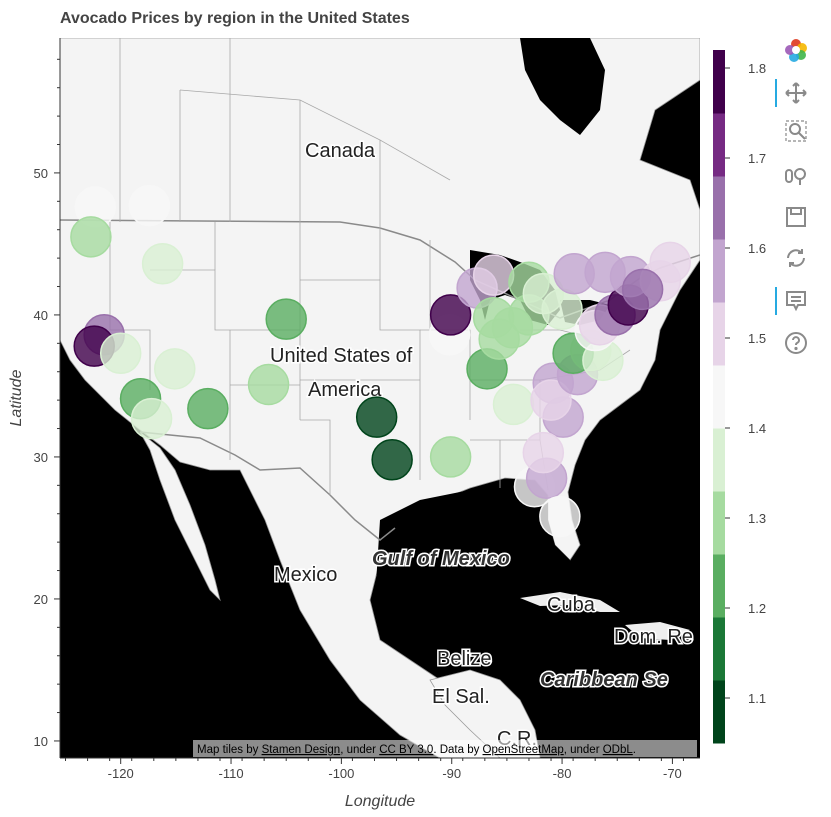 This screenshot has height=817, width=831. Describe the element at coordinates (267, 486) in the screenshot. I see `us-mexico-border` at that location.